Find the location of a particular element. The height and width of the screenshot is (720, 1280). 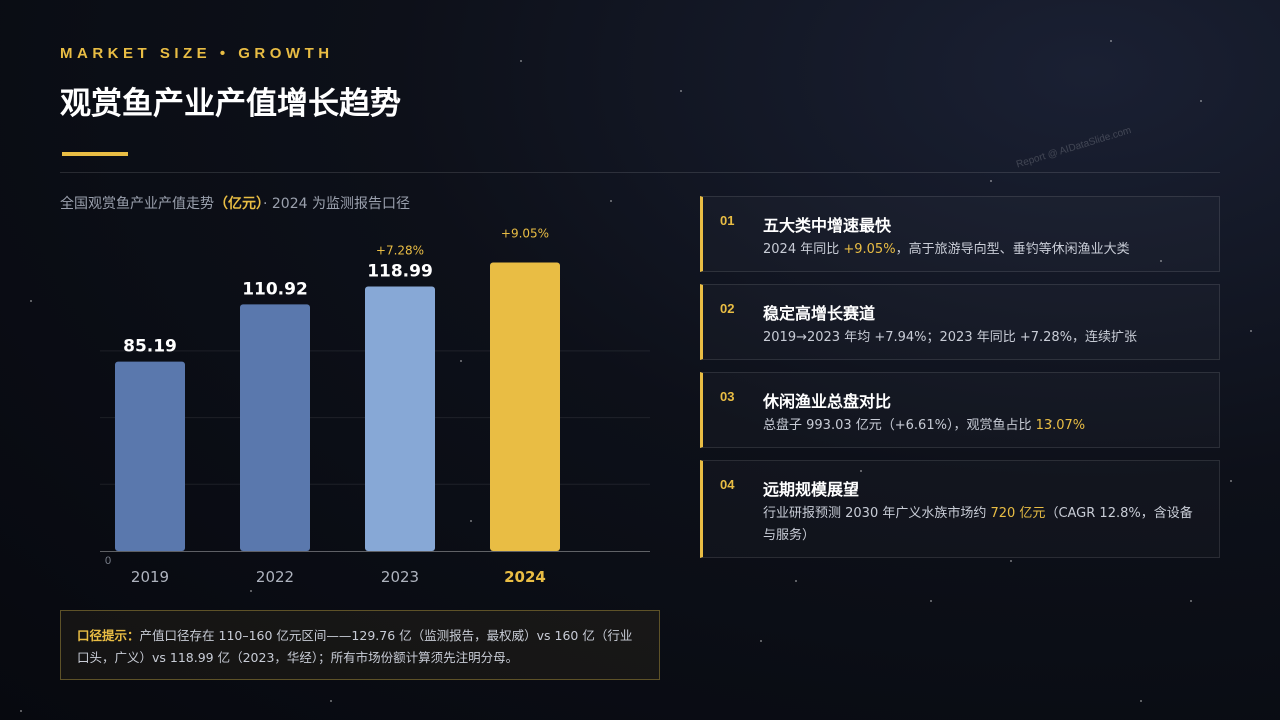

bar-2024 is located at coordinates (525, 406).